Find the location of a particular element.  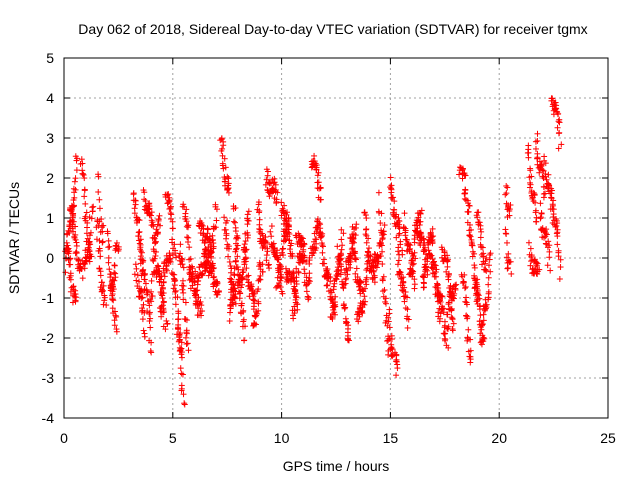

y-tick-label: -1 is located at coordinates (48, 298).